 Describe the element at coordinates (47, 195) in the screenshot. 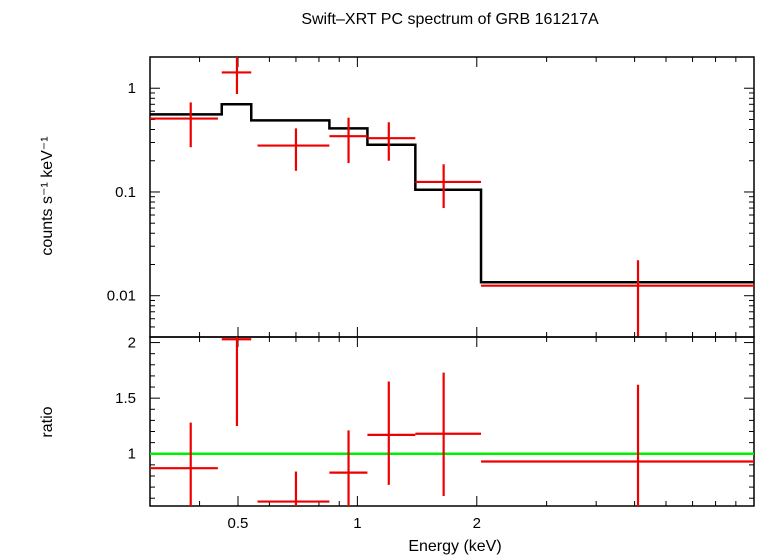

I see `top-panel-ylabel: counts s⁻¹ keV⁻¹` at that location.